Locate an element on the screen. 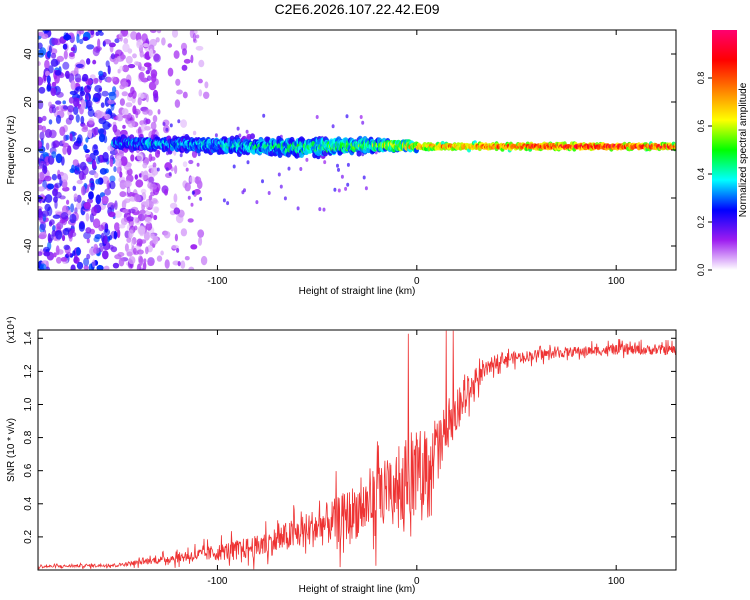  y-tick-label: 0.6 is located at coordinates (28, 470).